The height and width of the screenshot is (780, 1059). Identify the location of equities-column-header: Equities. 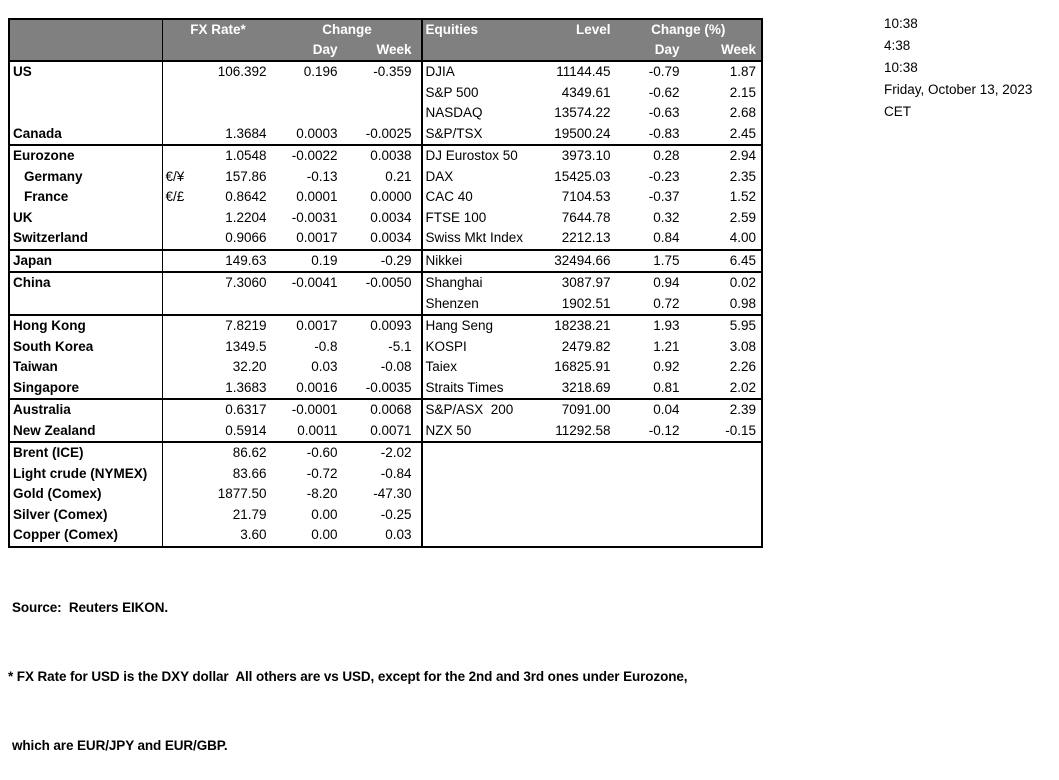
(468, 30).